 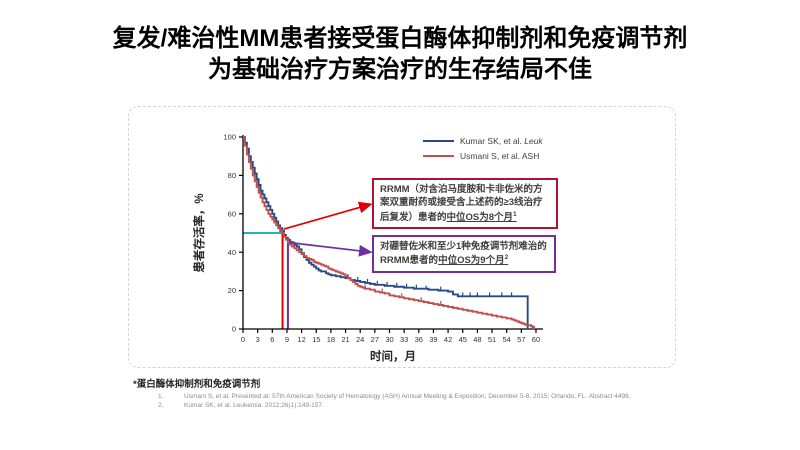 What do you see at coordinates (507, 339) in the screenshot?
I see `svg-text: 54` at bounding box center [507, 339].